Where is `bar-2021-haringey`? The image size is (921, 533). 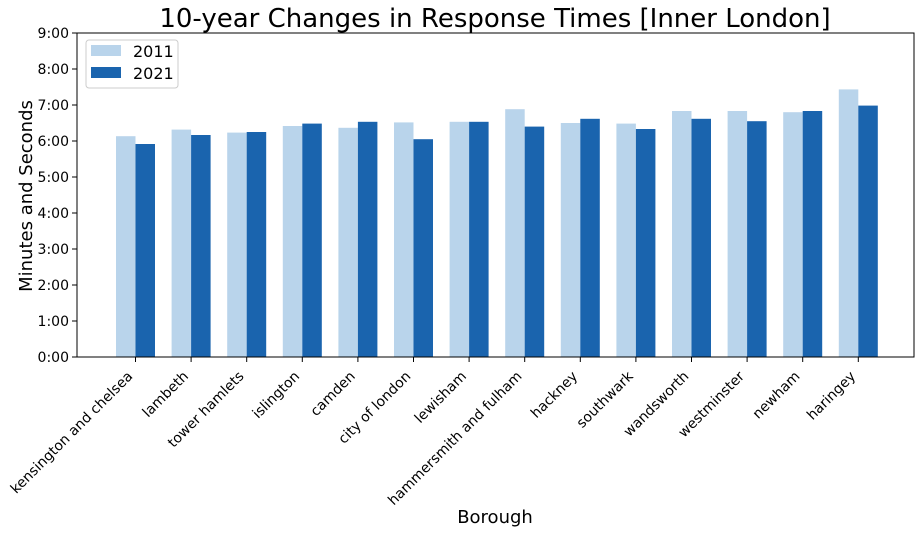 bar-2021-haringey is located at coordinates (868, 231).